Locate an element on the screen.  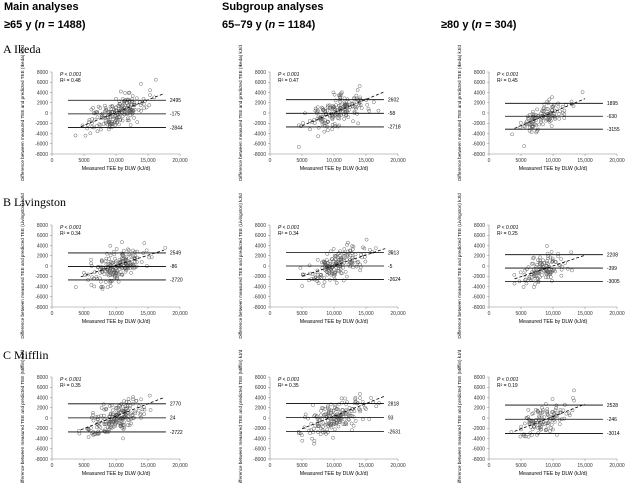
r-squared-label: R² = 0.19 is located at coordinates (507, 386).